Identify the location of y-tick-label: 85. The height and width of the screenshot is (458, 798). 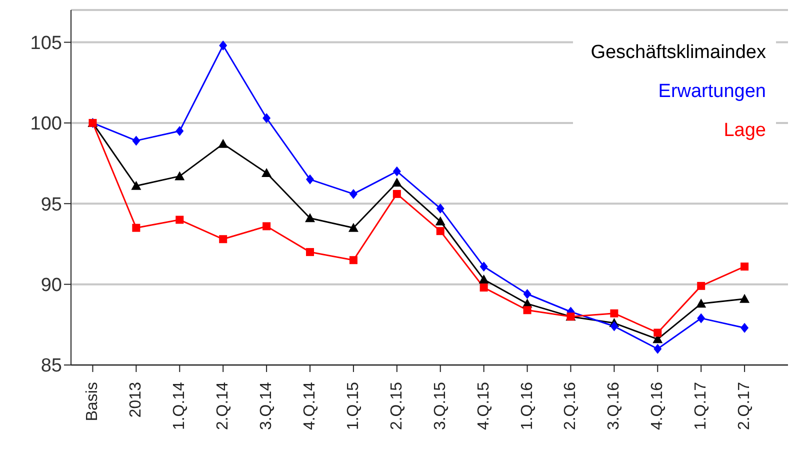
(51, 366).